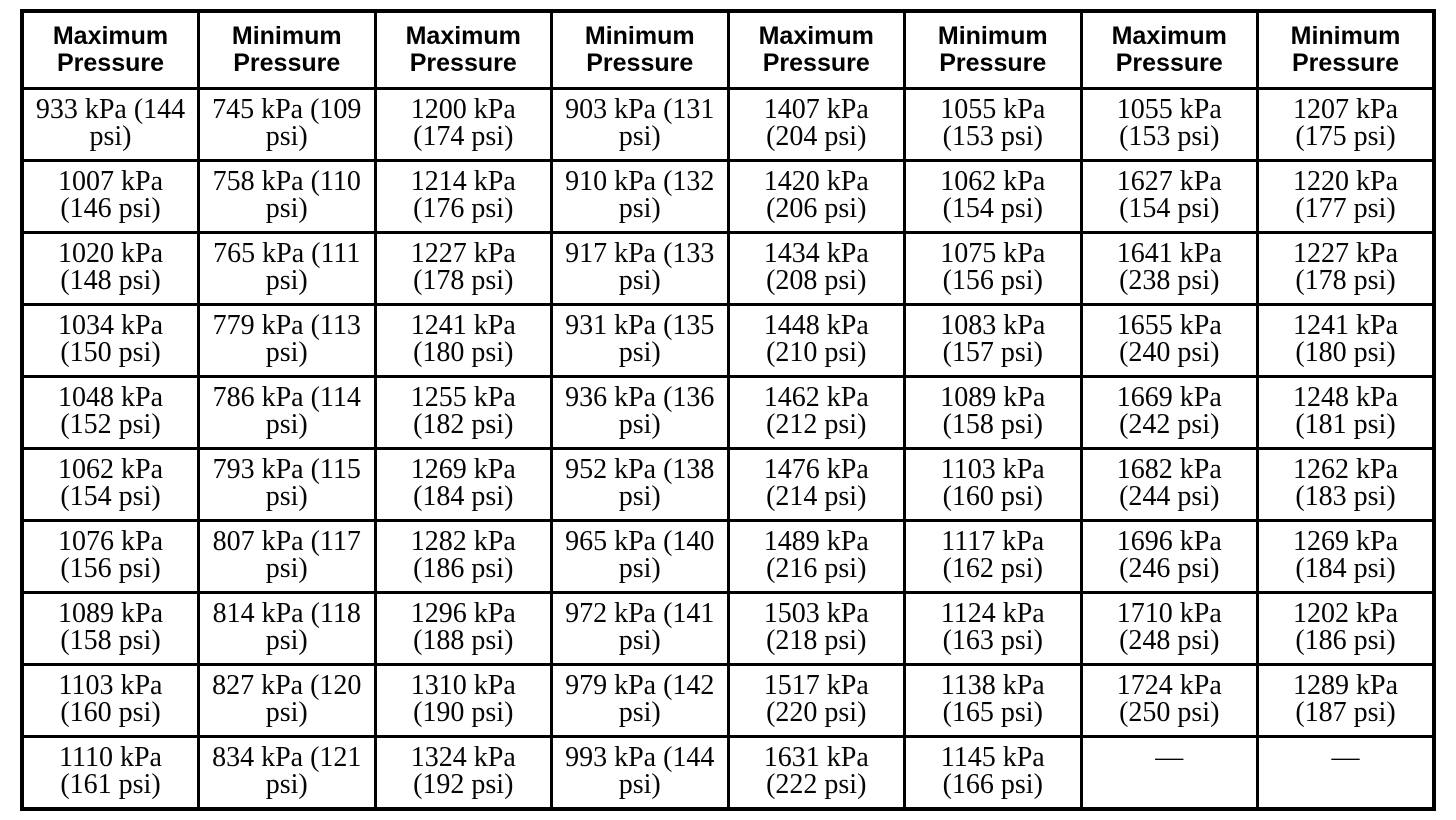 This screenshot has height=820, width=1456. What do you see at coordinates (110, 124) in the screenshot?
I see `table-cell: 933 kPa (144 psi)` at bounding box center [110, 124].